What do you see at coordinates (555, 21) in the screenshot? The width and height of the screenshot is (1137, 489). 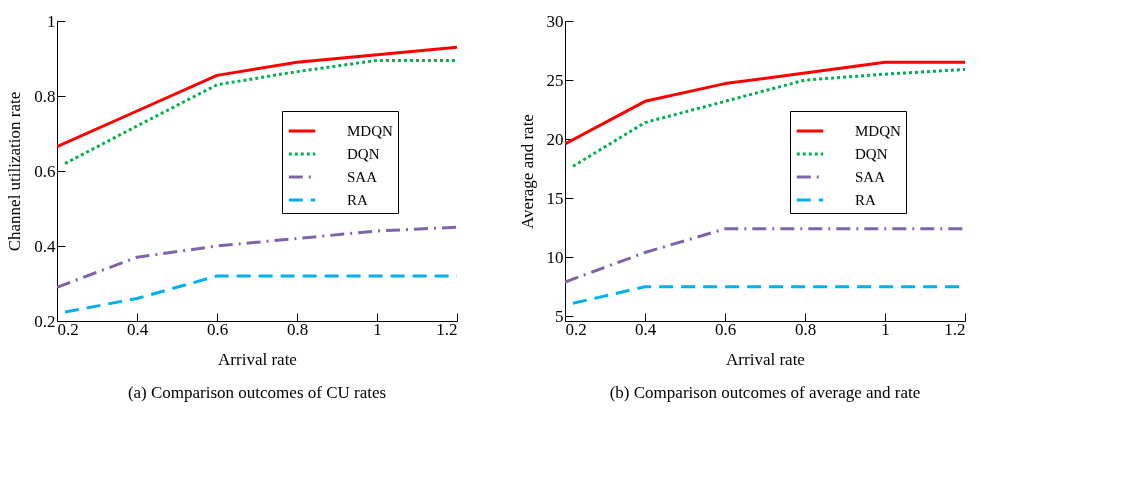 I see `y-tick-label: 30` at bounding box center [555, 21].